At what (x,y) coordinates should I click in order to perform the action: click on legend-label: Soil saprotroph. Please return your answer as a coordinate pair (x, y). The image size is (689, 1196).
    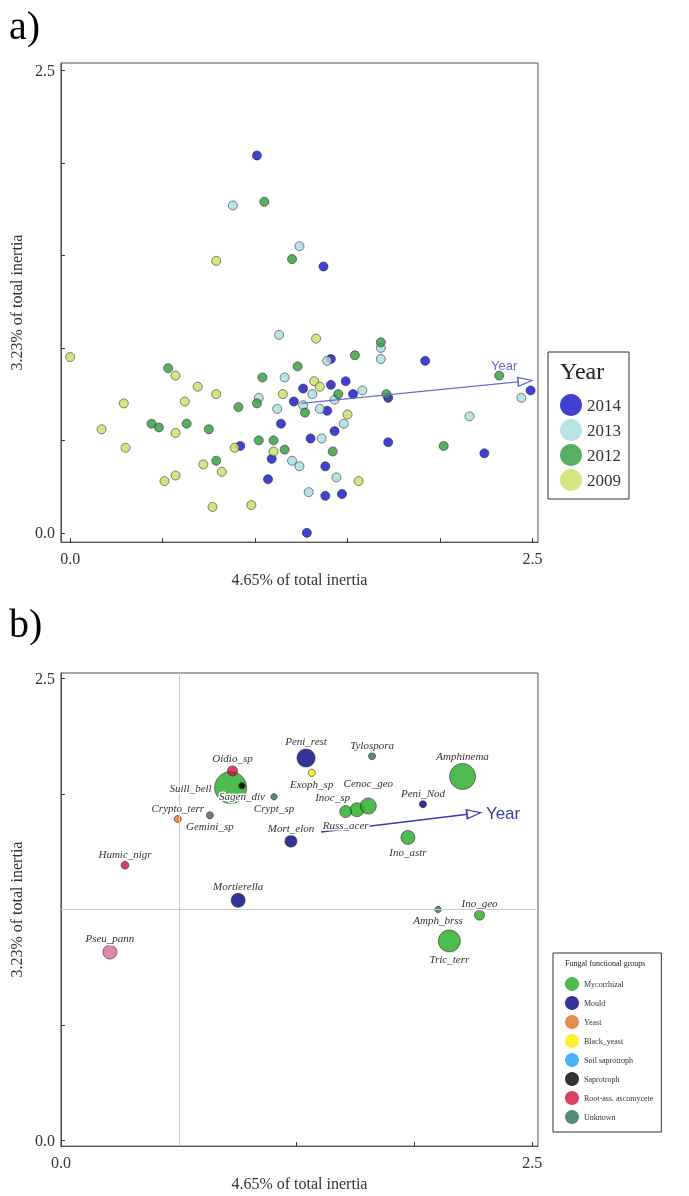
    Looking at the image, I should click on (609, 1060).